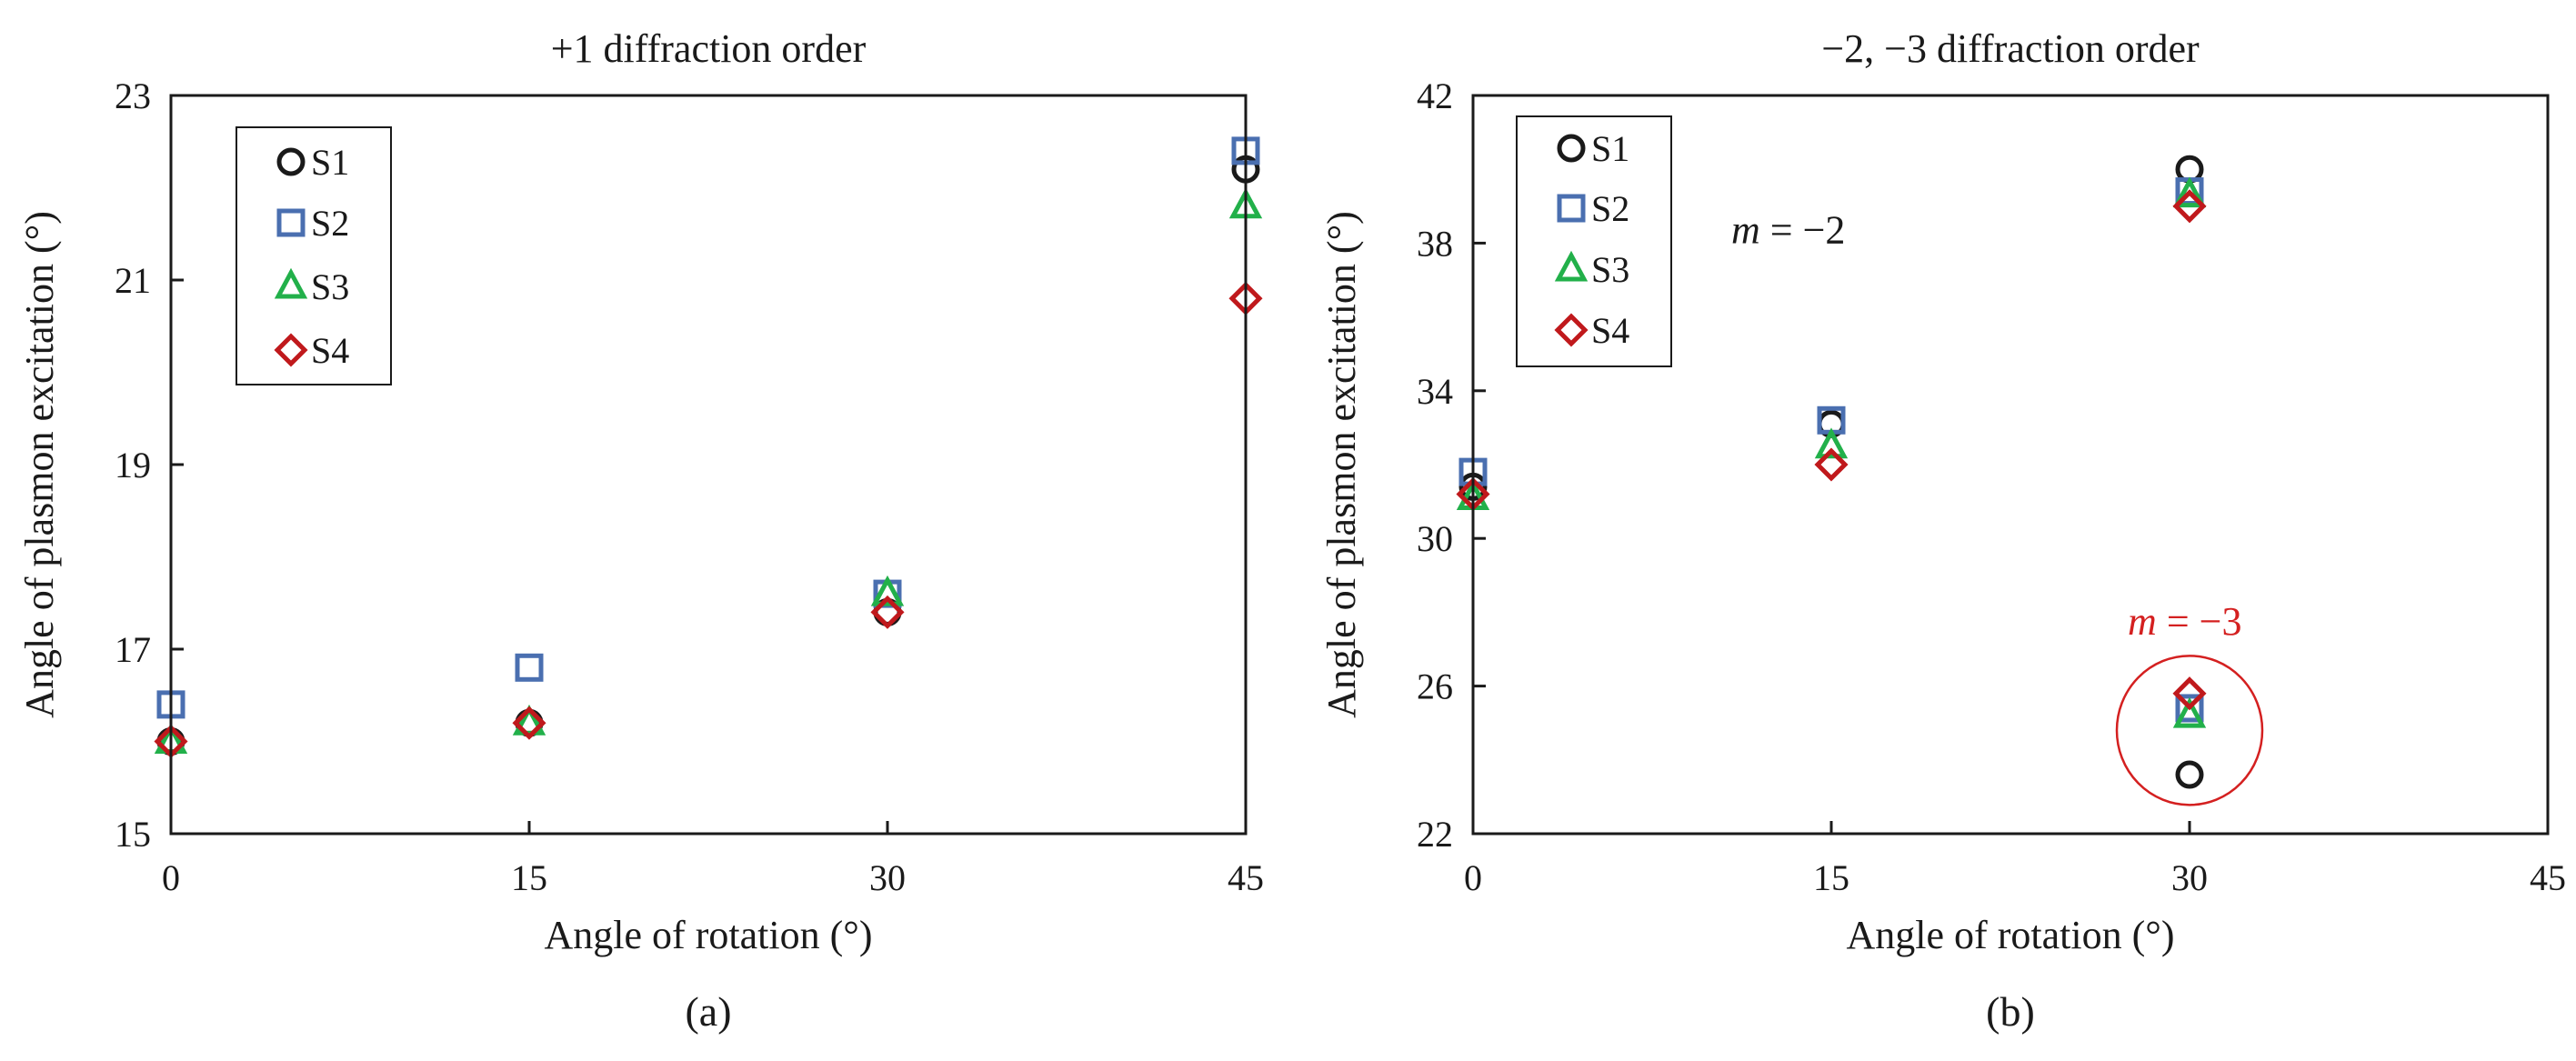  Describe the element at coordinates (709, 48) in the screenshot. I see `panel-a-title: +1 diffraction order` at that location.